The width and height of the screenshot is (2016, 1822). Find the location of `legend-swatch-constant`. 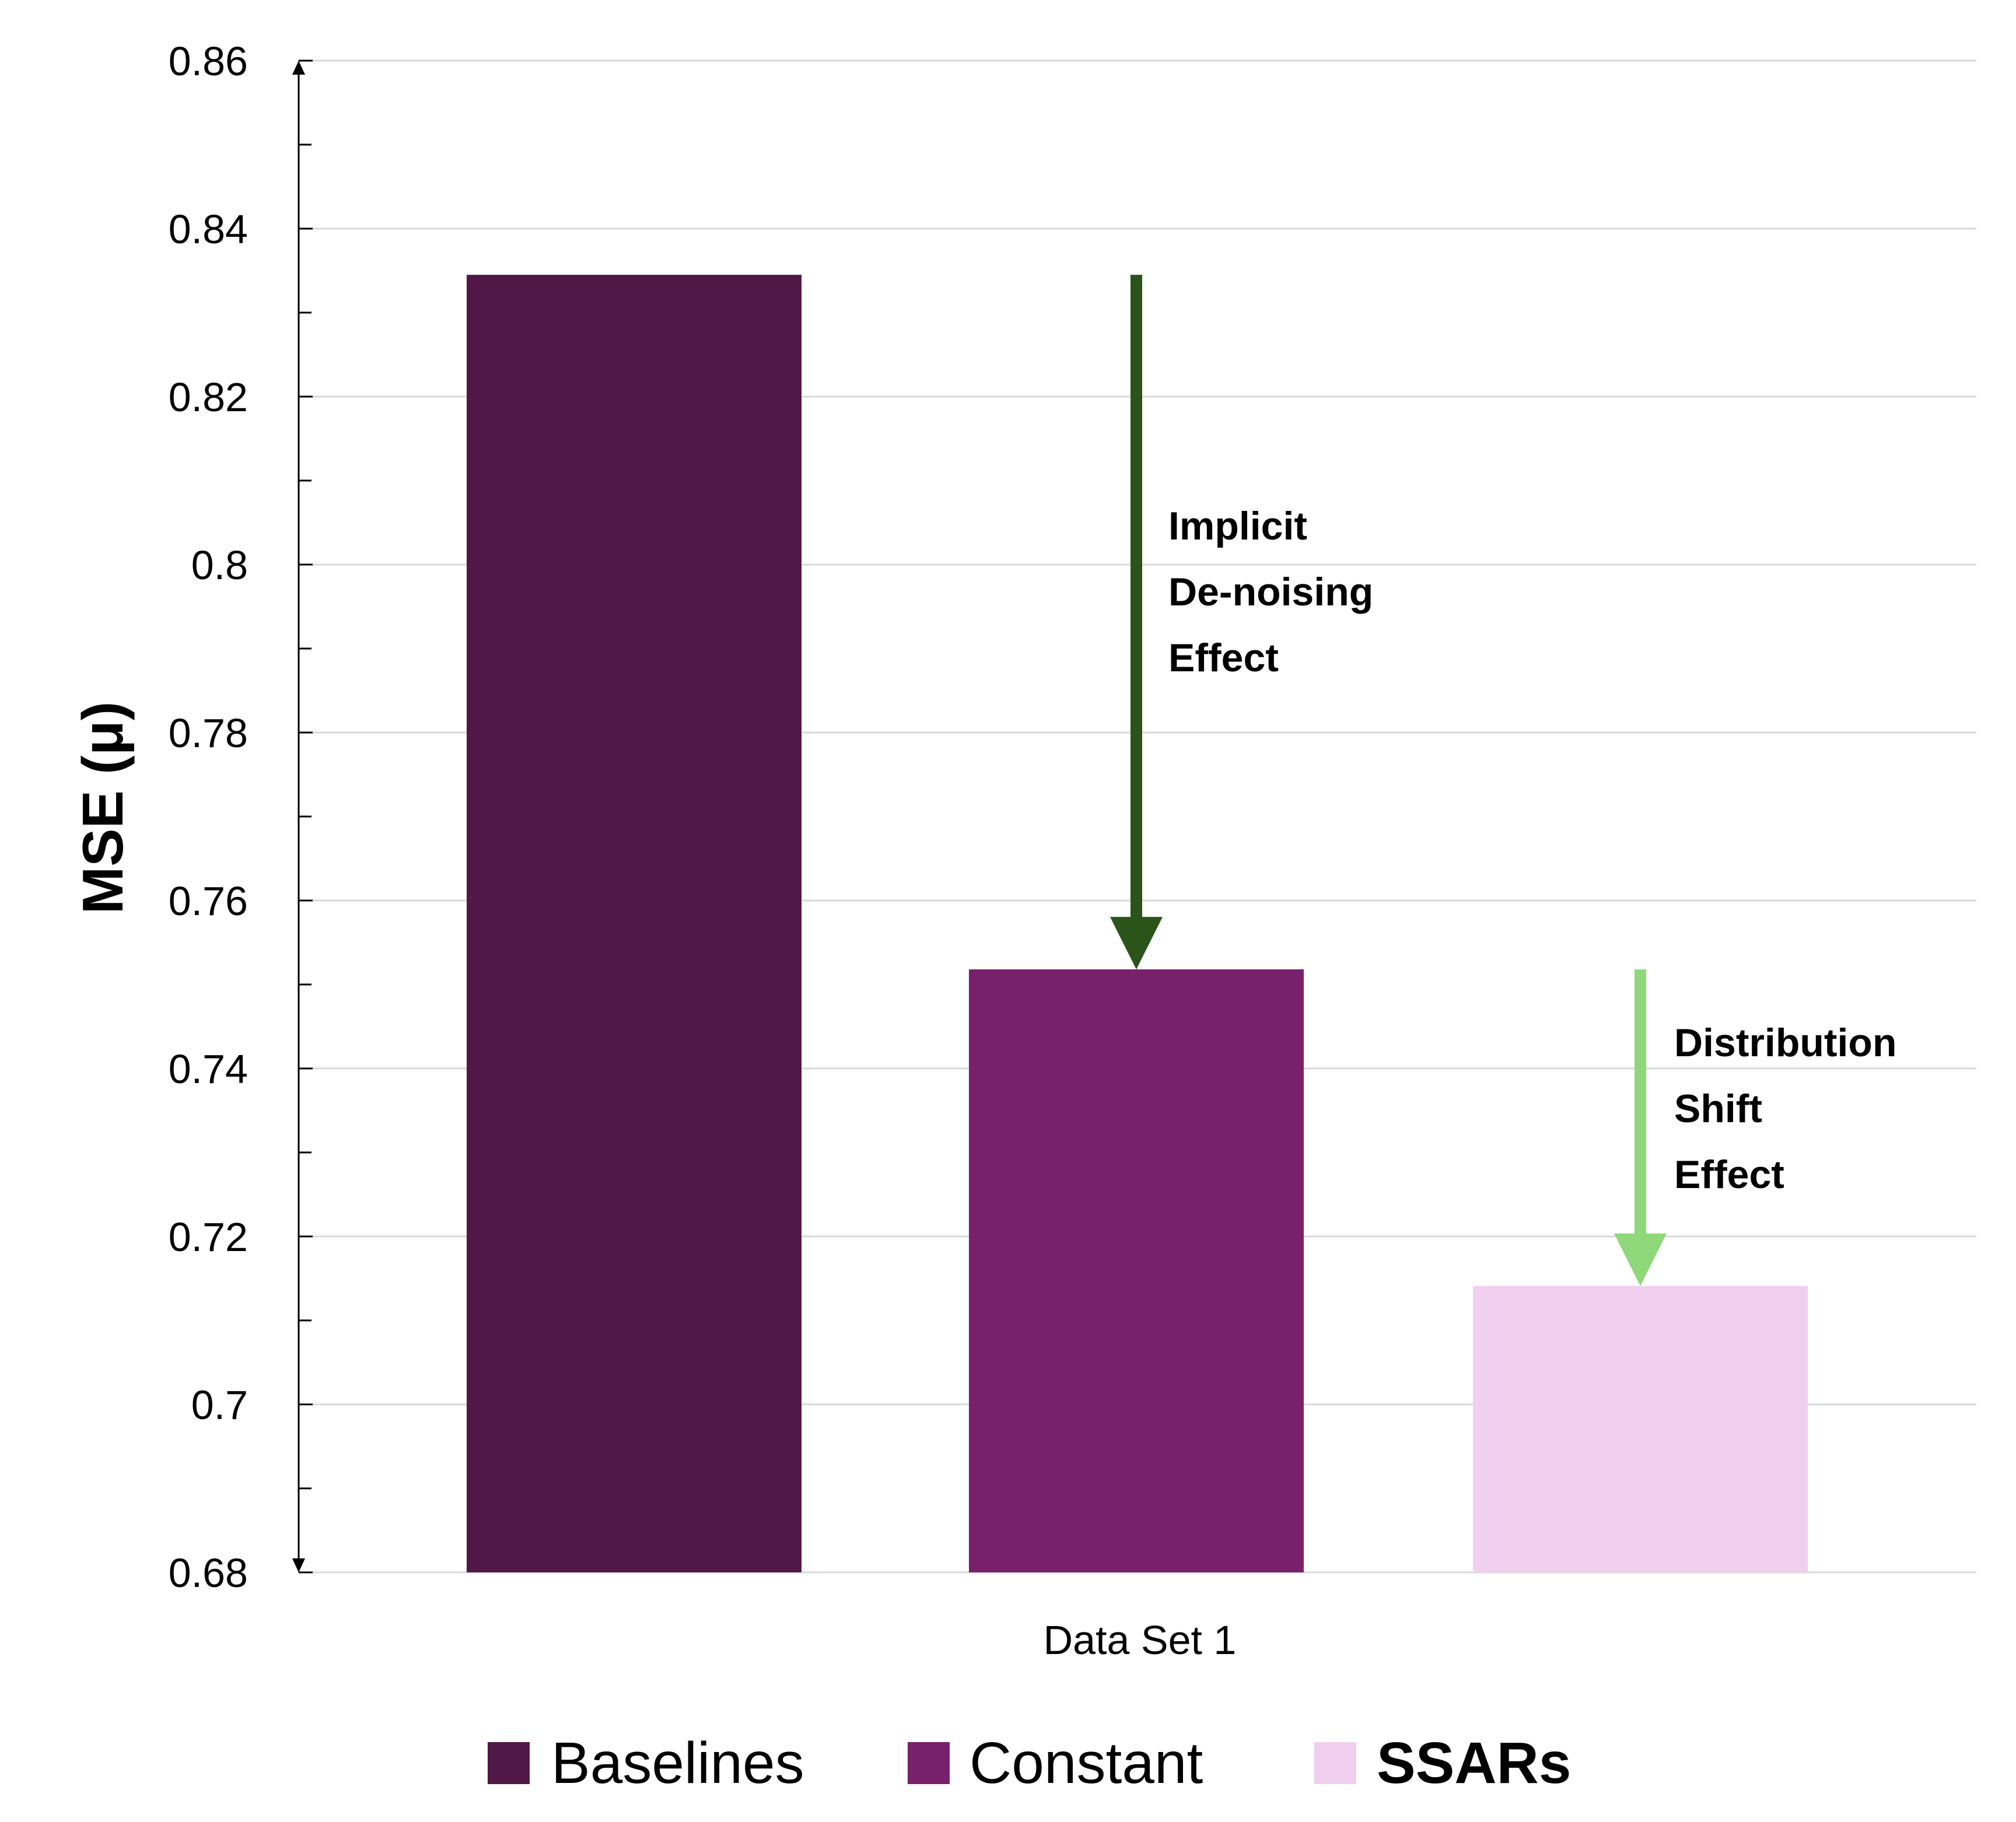

legend-swatch-constant is located at coordinates (929, 1763).